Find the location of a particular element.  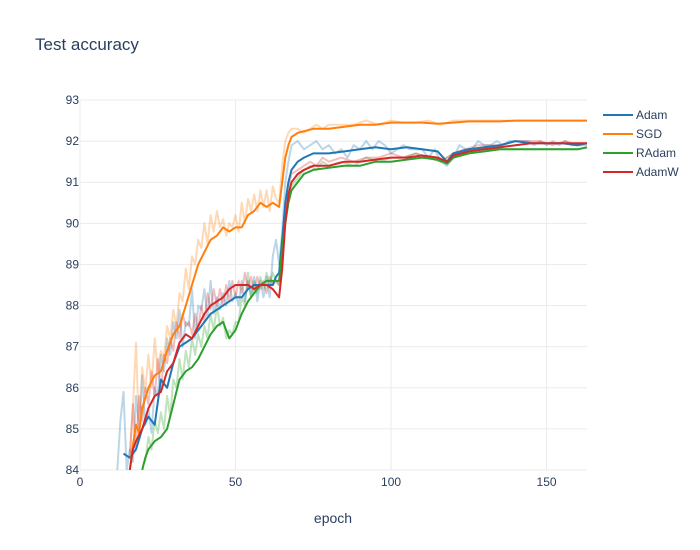

y-tick-label: 85 is located at coordinates (73, 429).